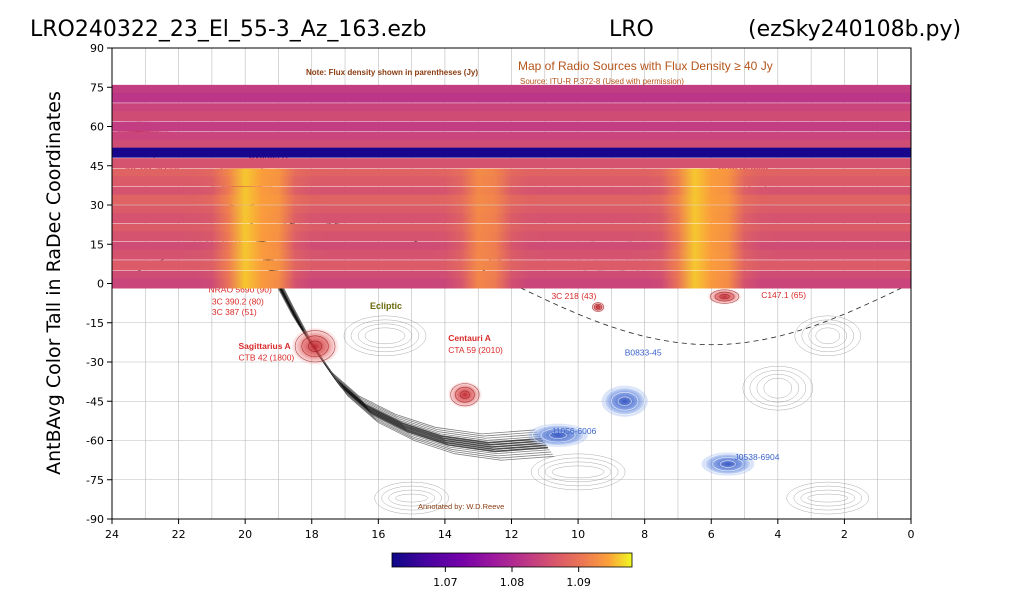 The height and width of the screenshot is (611, 1024). Describe the element at coordinates (573, 431) in the screenshot. I see `source-label: J1056-6006` at that location.